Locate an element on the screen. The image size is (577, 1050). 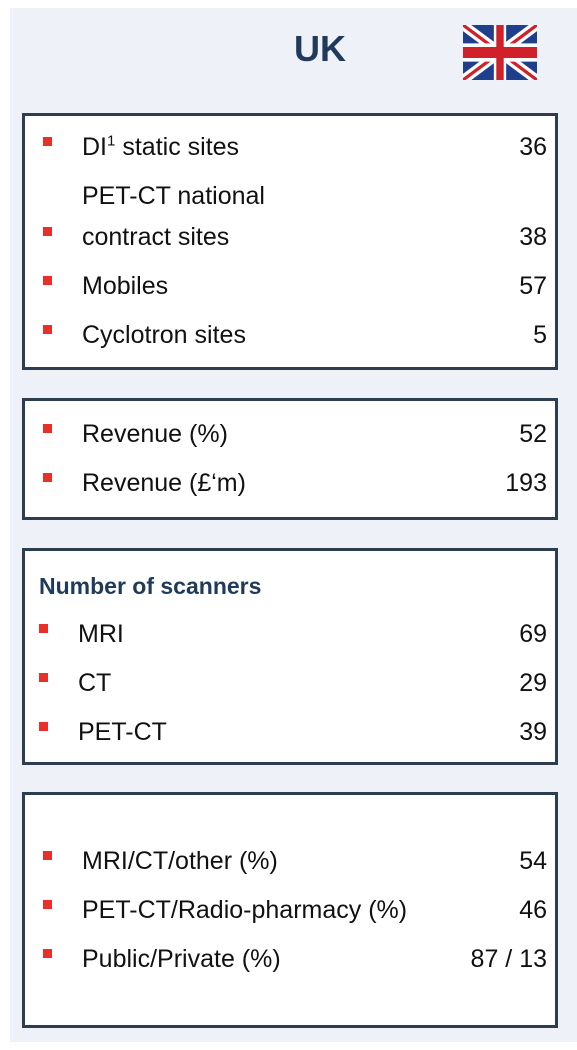
uk-flag is located at coordinates (500, 52).